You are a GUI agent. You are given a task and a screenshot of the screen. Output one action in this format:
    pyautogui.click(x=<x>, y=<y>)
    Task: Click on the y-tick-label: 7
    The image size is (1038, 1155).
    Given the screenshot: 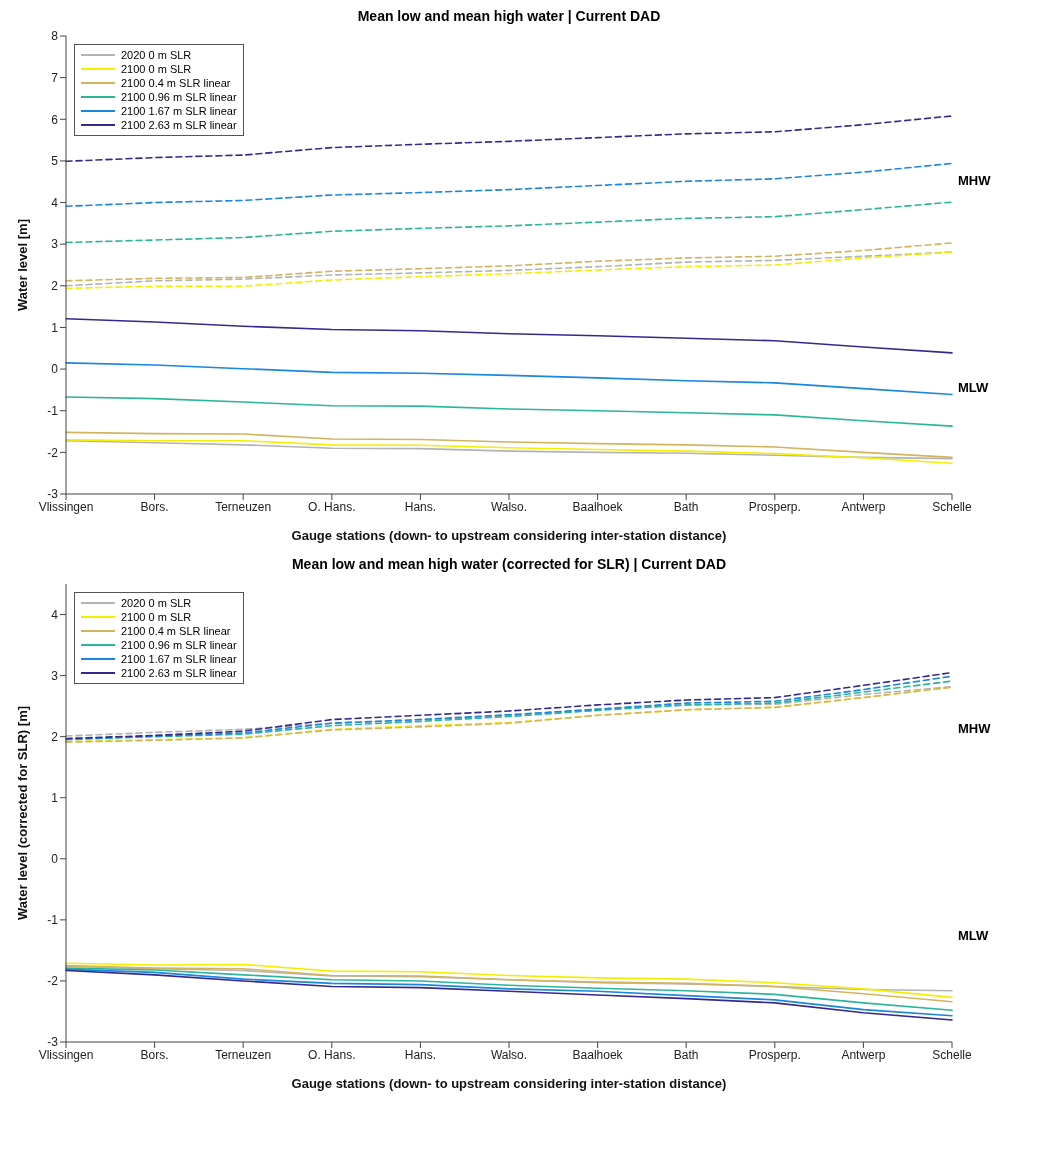 What is the action you would take?
    pyautogui.click(x=55, y=77)
    